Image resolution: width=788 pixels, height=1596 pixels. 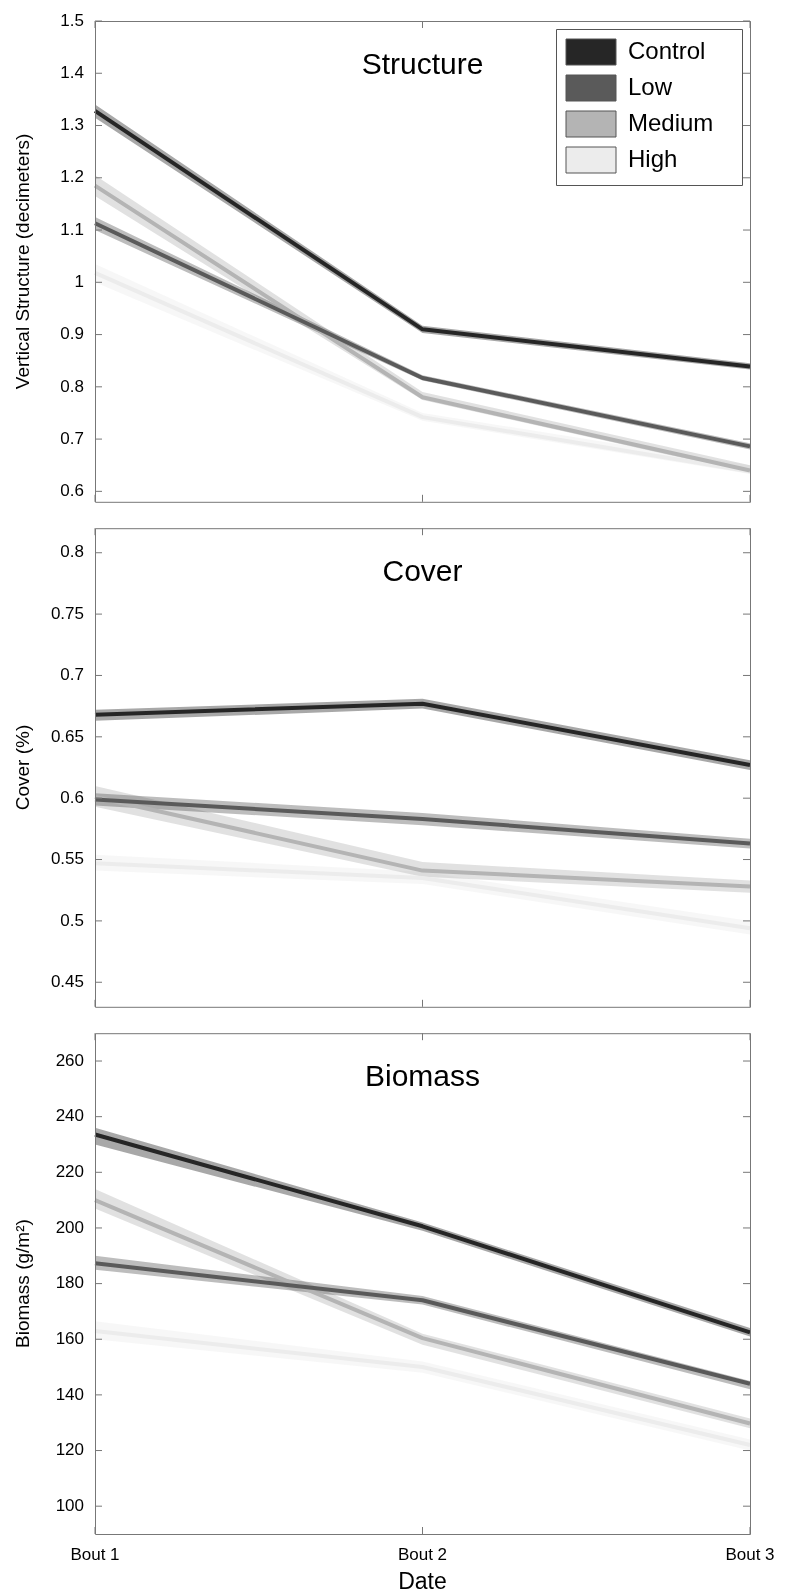 What do you see at coordinates (750, 1554) in the screenshot?
I see `x-tick-label: Bout 3` at bounding box center [750, 1554].